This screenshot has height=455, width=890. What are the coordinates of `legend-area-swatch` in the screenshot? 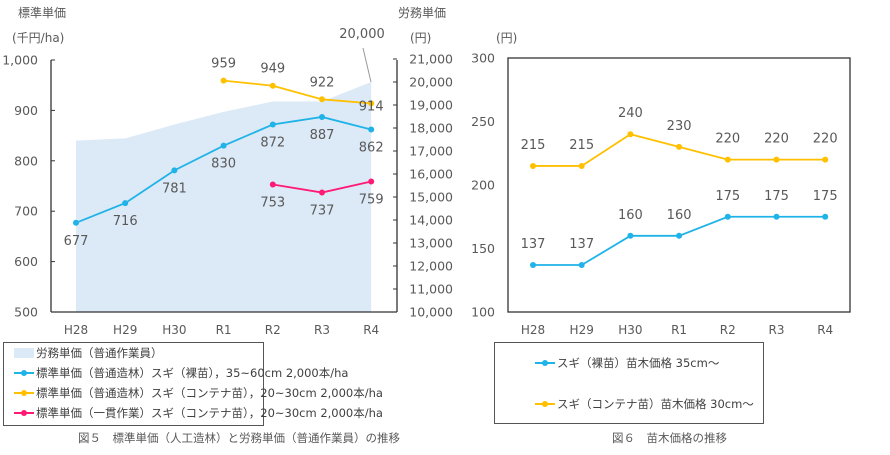 It's located at (24, 353).